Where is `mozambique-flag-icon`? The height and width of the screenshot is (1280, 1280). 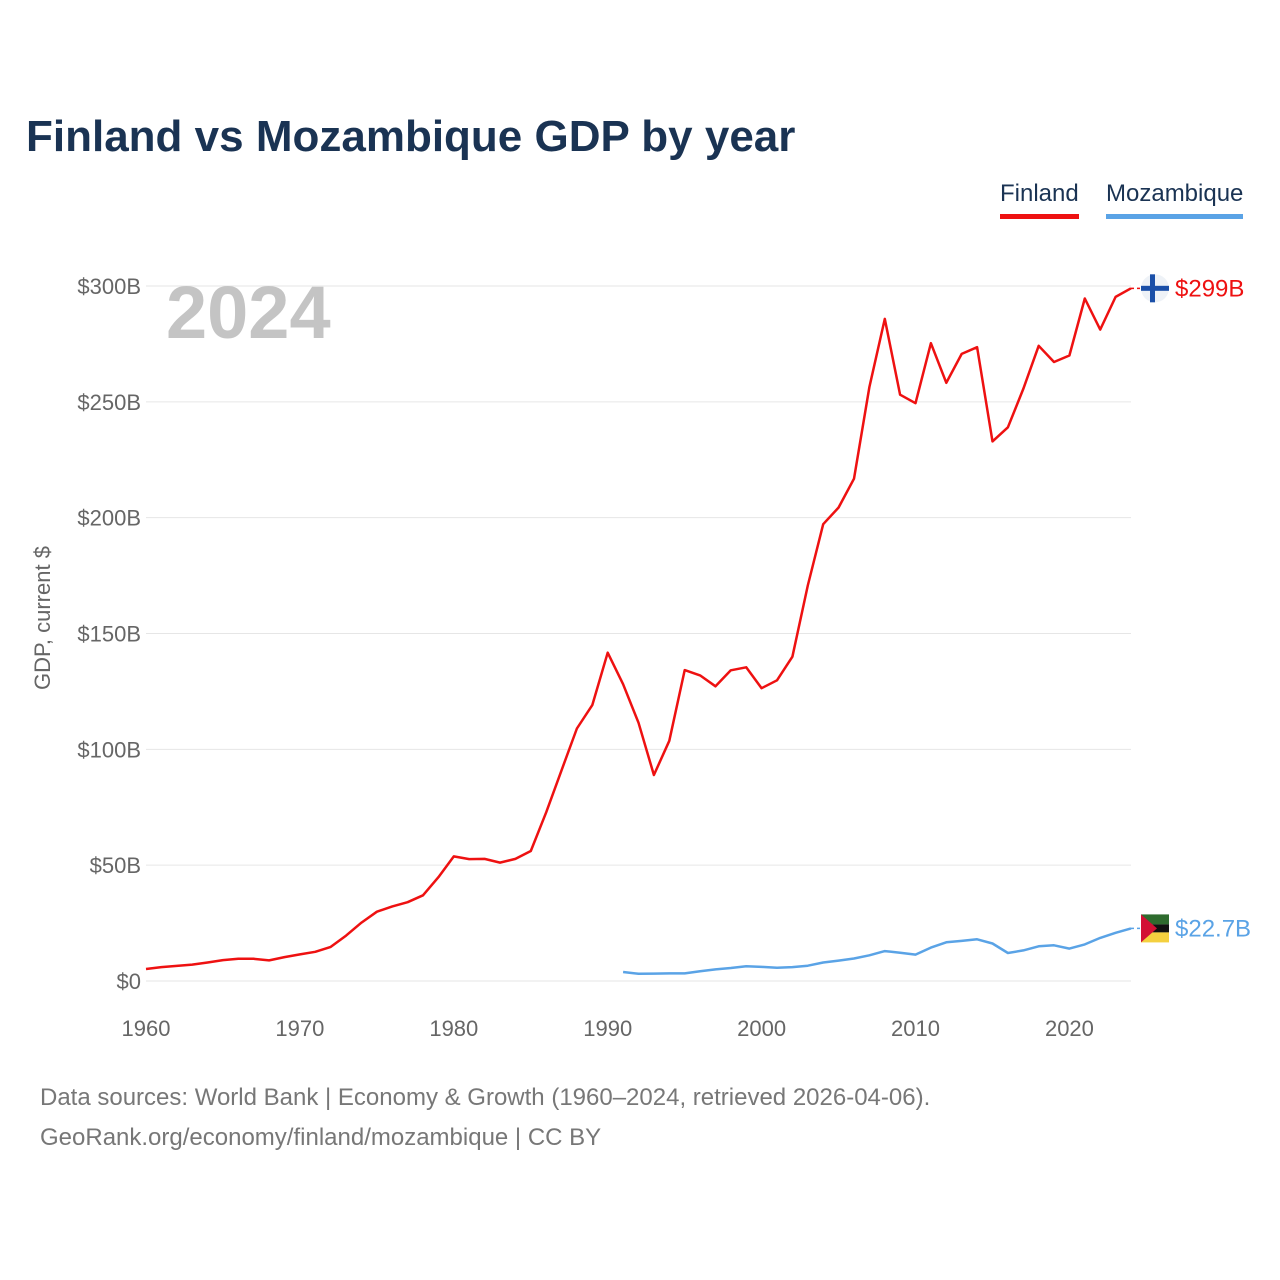
mozambique-flag-icon is located at coordinates (1155, 928).